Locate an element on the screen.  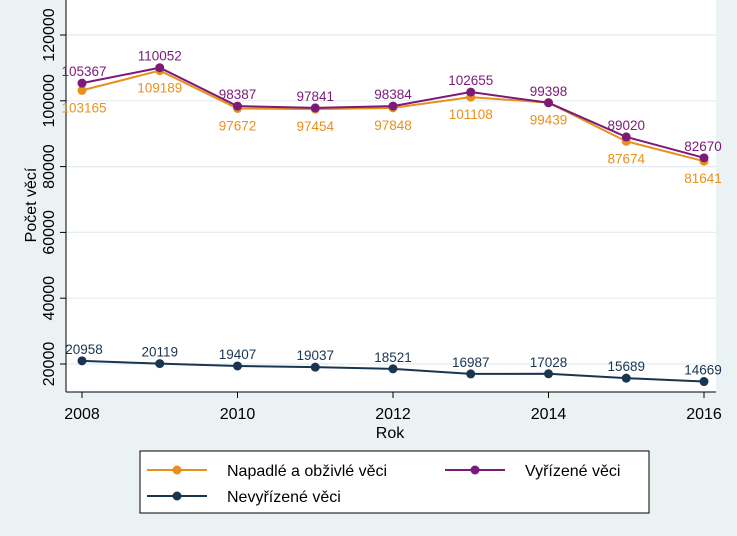
y-tick-label: 20000 is located at coordinates (49, 364).